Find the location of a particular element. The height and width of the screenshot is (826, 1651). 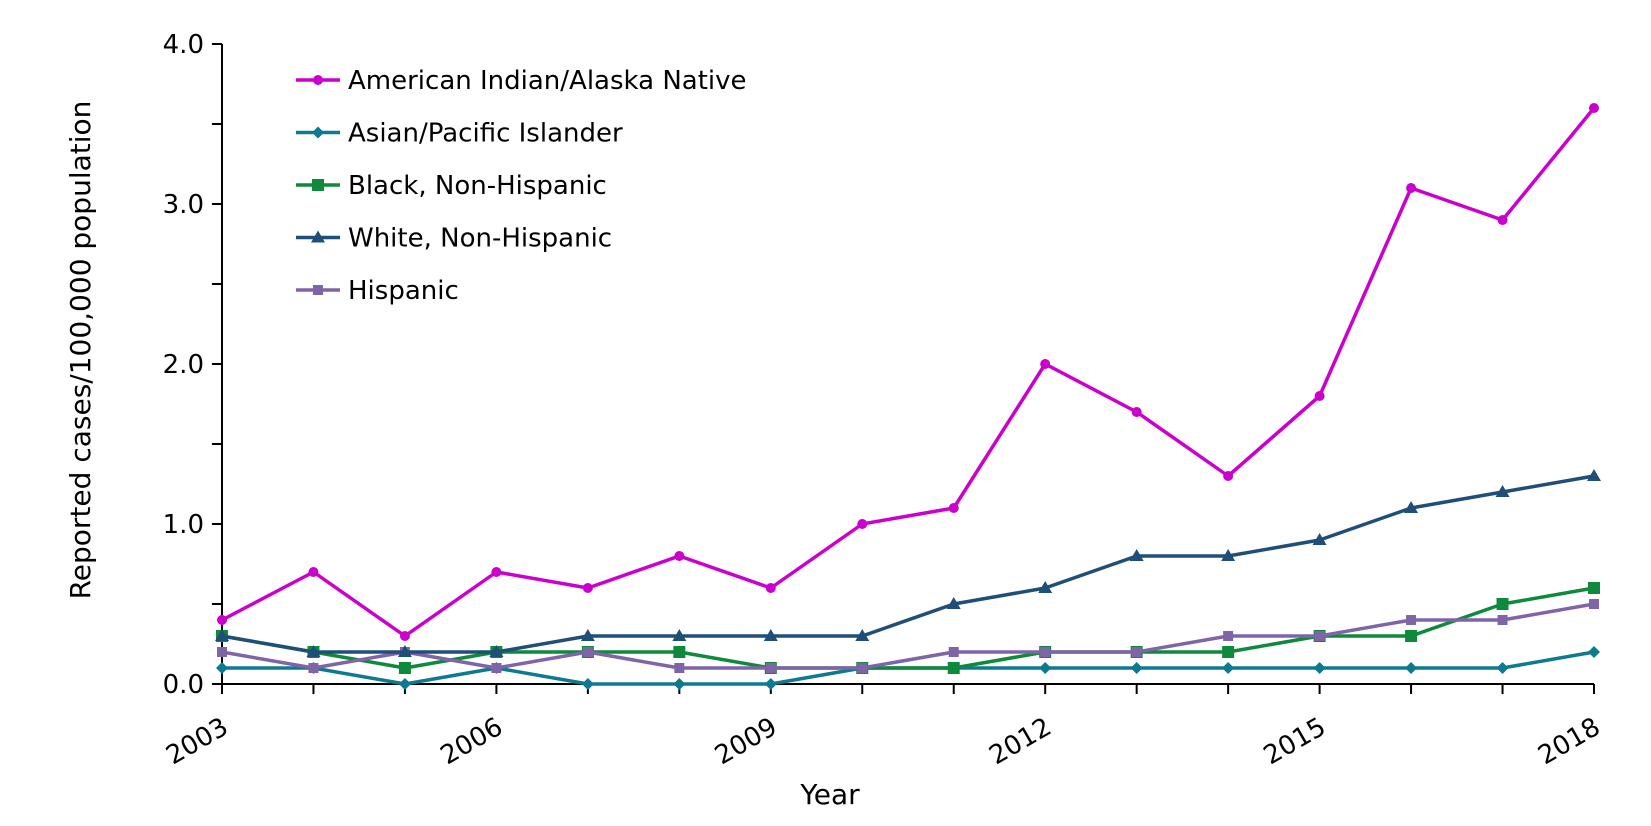

legend-item: American Indian/Alaska Native is located at coordinates (521, 81).